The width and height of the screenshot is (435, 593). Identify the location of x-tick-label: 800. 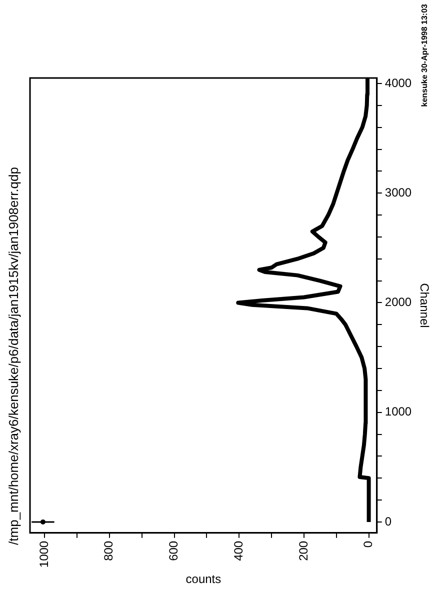
(109, 550).